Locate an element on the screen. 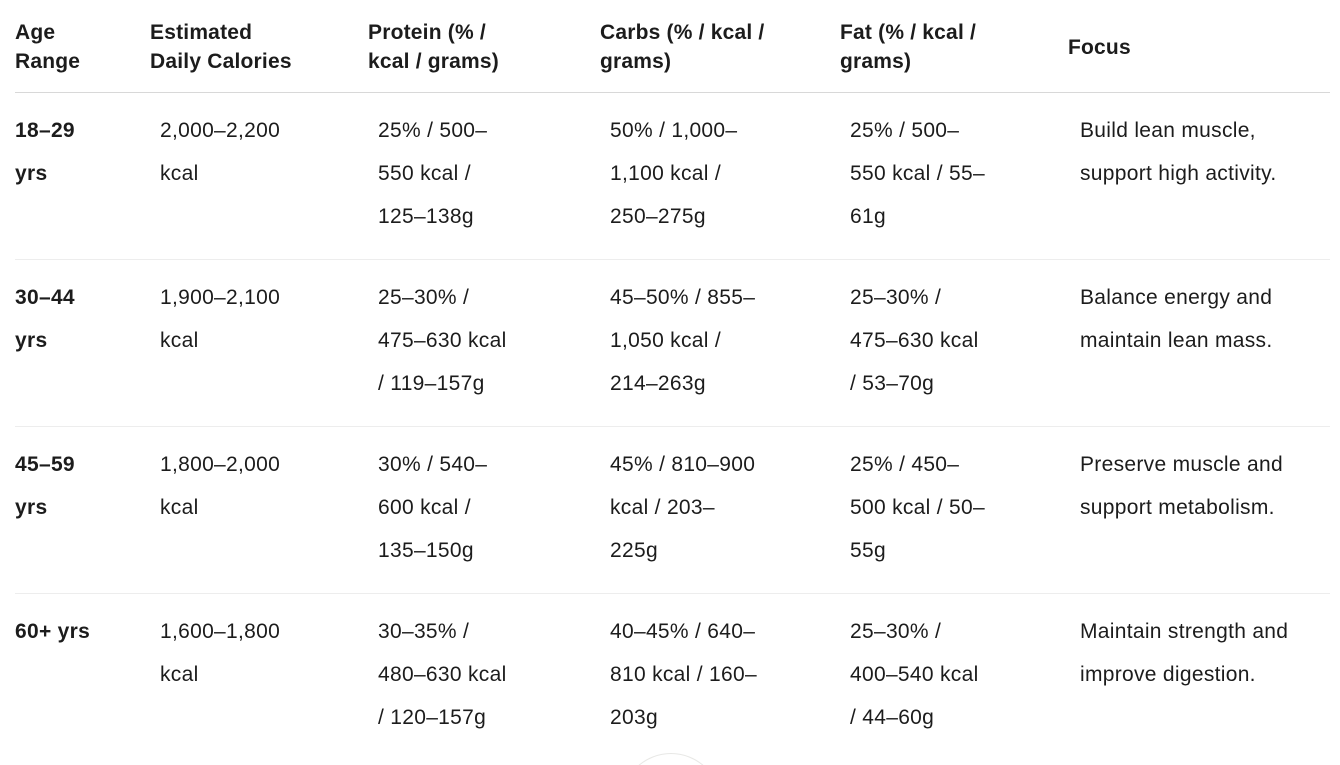  focus-value: Balance energy and maintain lean mass. is located at coordinates (1176, 319).